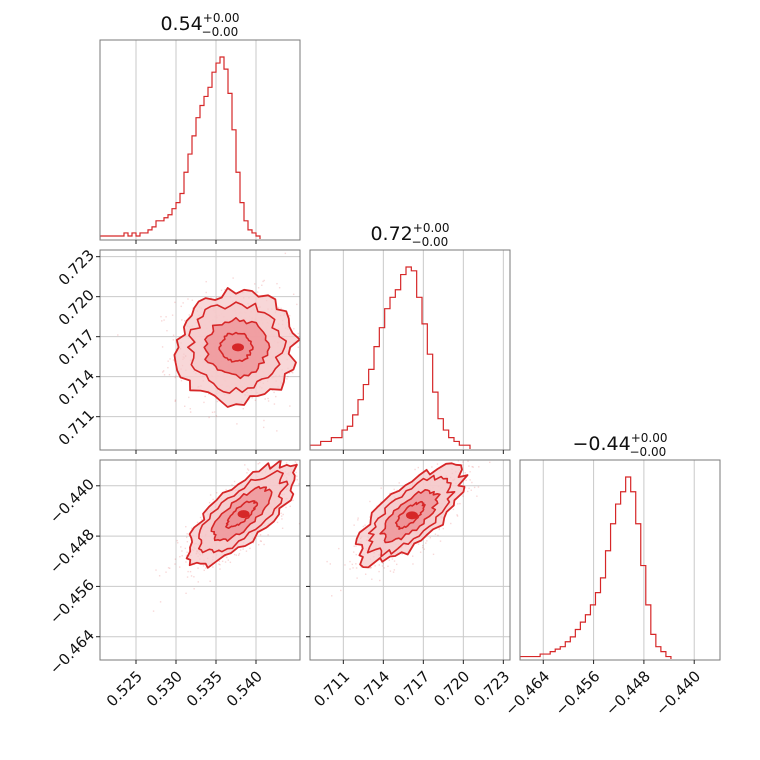  I want to click on x-tick-label: 0.540, so click(244, 688).